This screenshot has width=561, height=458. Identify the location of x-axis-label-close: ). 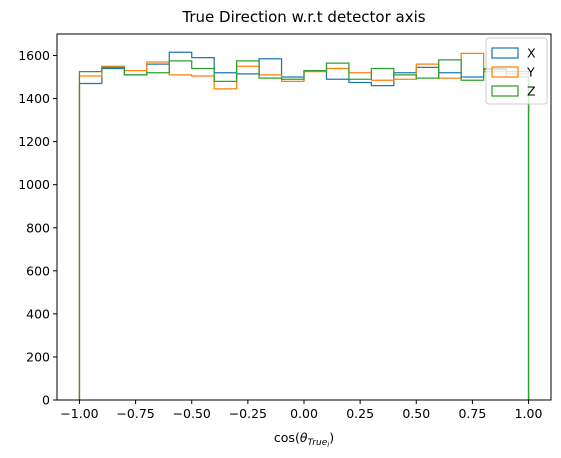
(331, 437).